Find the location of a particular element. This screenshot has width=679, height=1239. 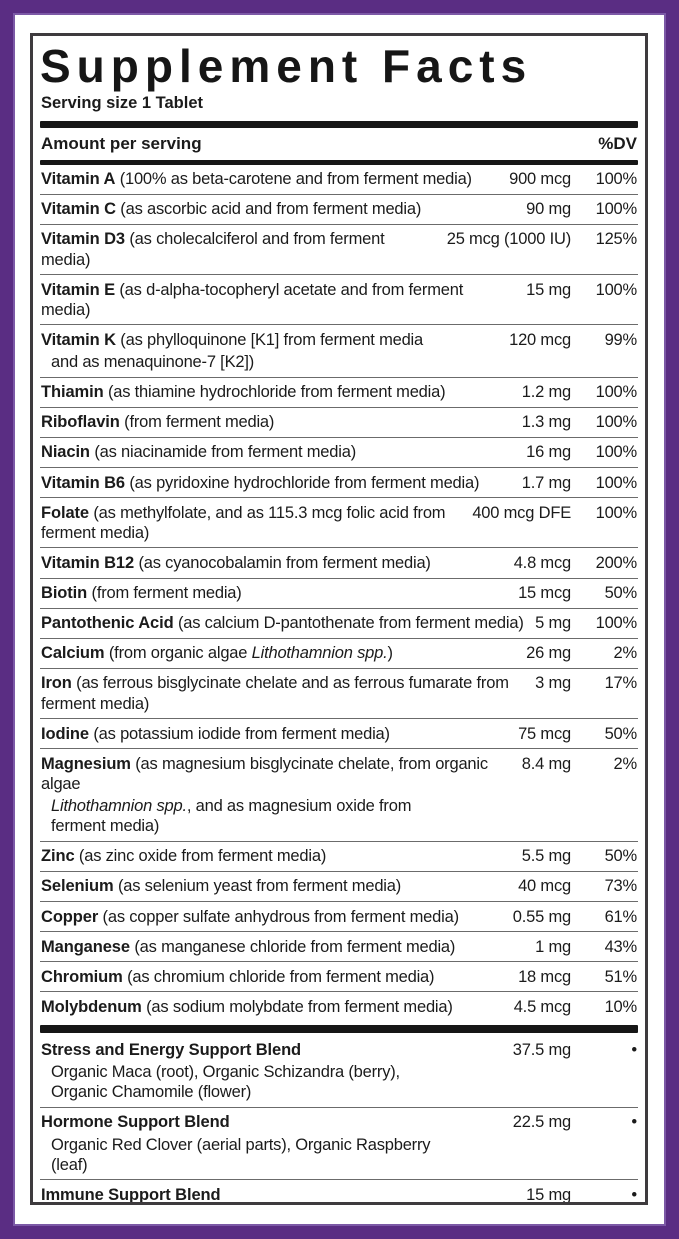

serving-size: Serving size 1 Tablet is located at coordinates (122, 102).